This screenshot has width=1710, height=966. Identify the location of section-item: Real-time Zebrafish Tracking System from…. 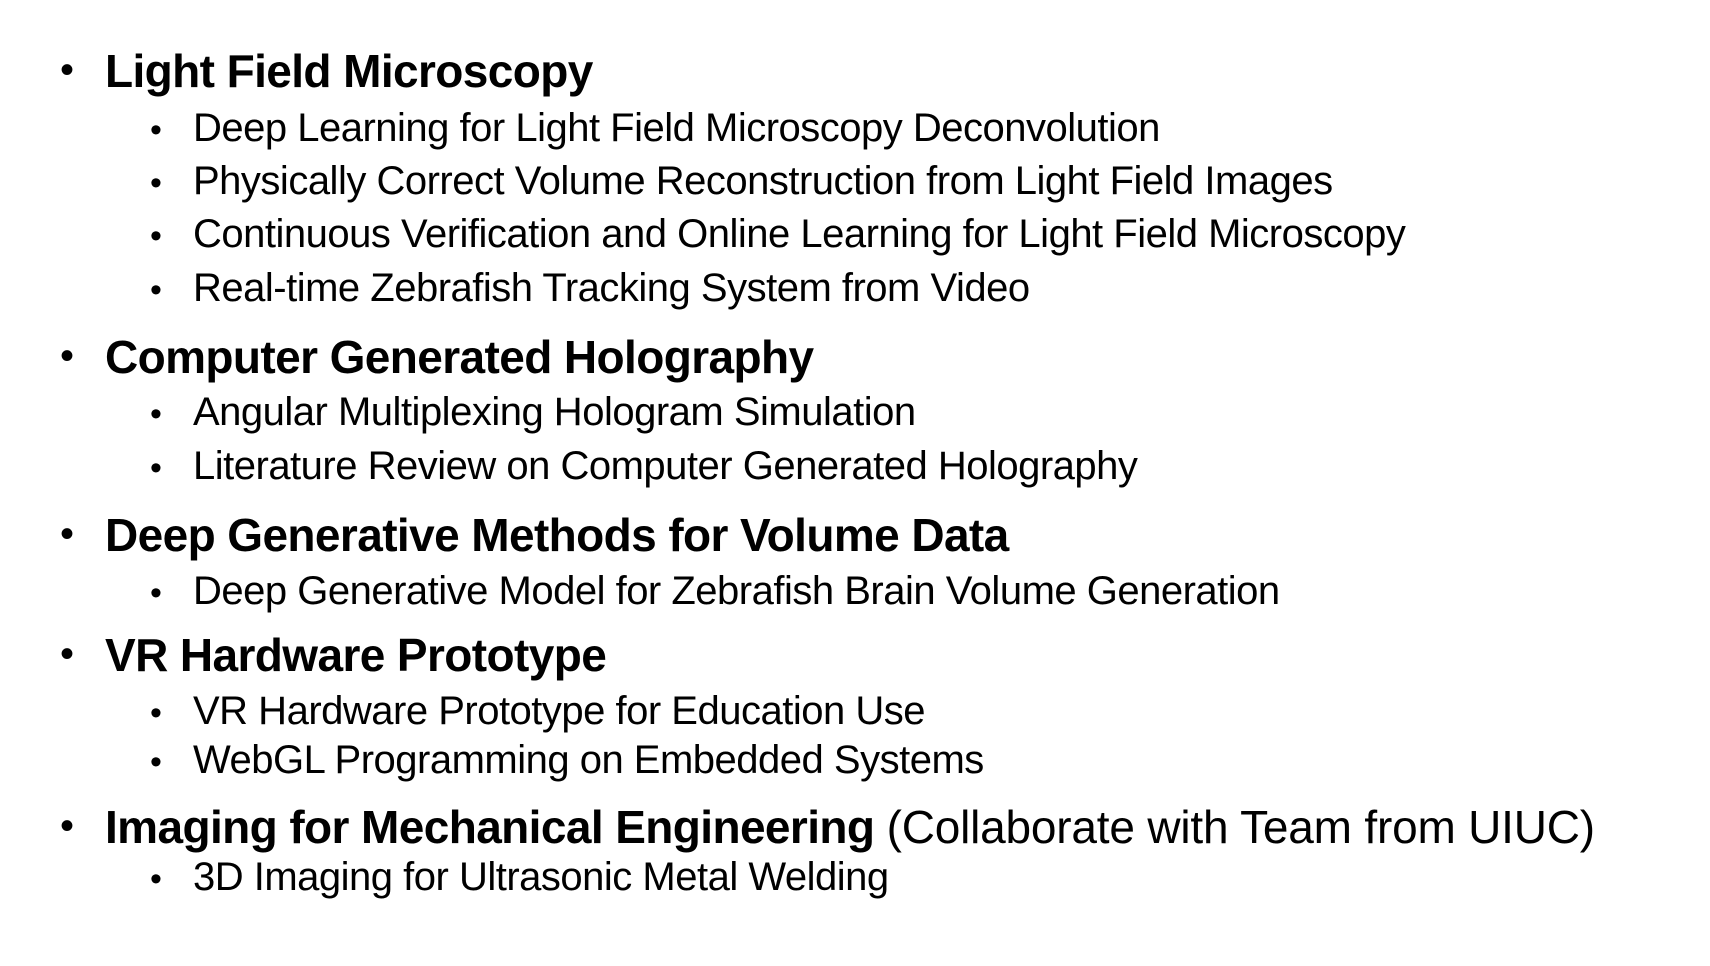
(611, 288).